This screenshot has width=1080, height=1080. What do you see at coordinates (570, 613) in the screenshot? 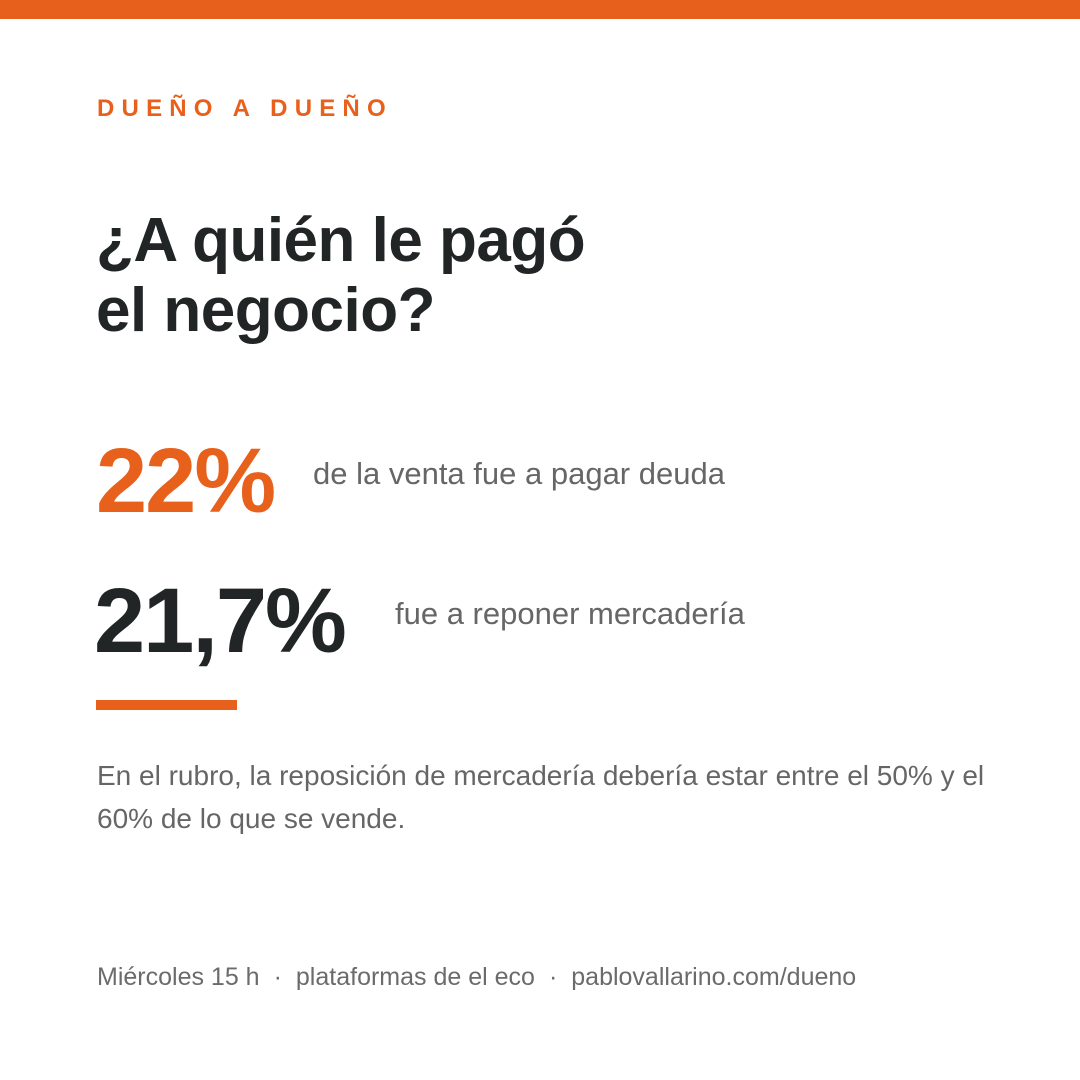
I see `stat-merchandise-label: fue a reponer mercadería` at bounding box center [570, 613].